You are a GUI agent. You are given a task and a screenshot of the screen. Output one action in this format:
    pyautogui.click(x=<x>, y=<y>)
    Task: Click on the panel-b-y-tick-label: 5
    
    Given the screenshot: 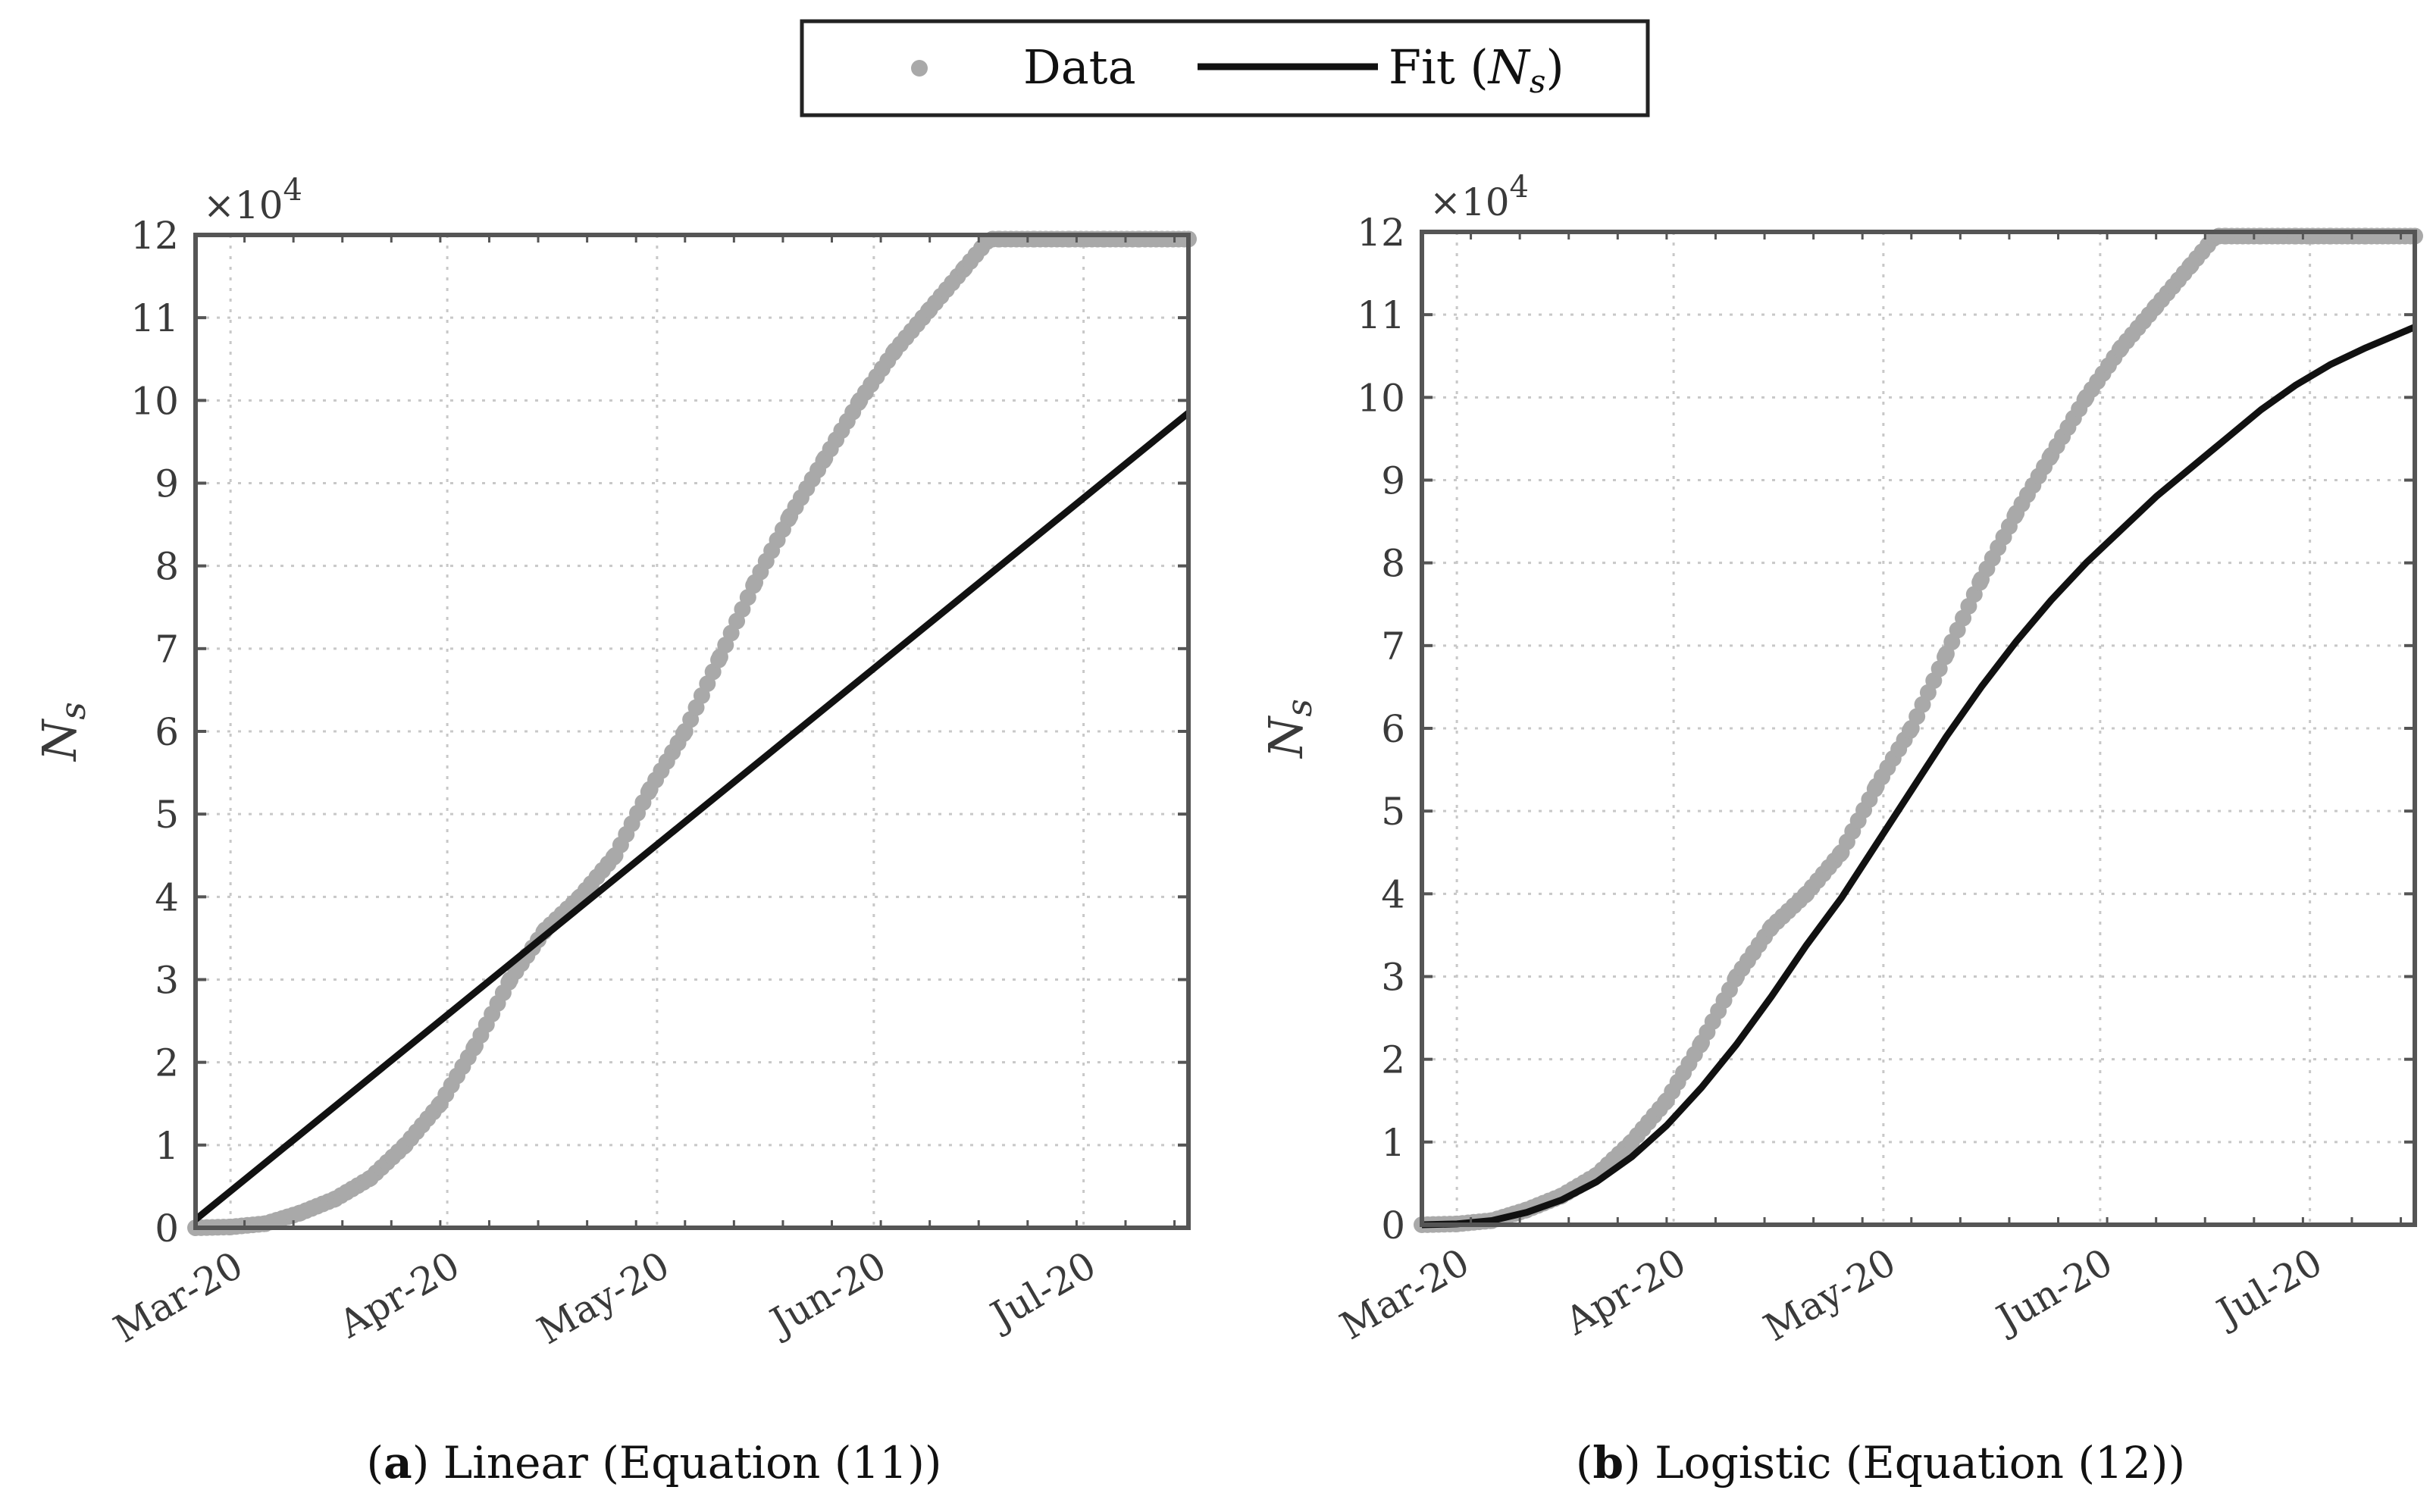 What is the action you would take?
    pyautogui.click(x=1393, y=812)
    